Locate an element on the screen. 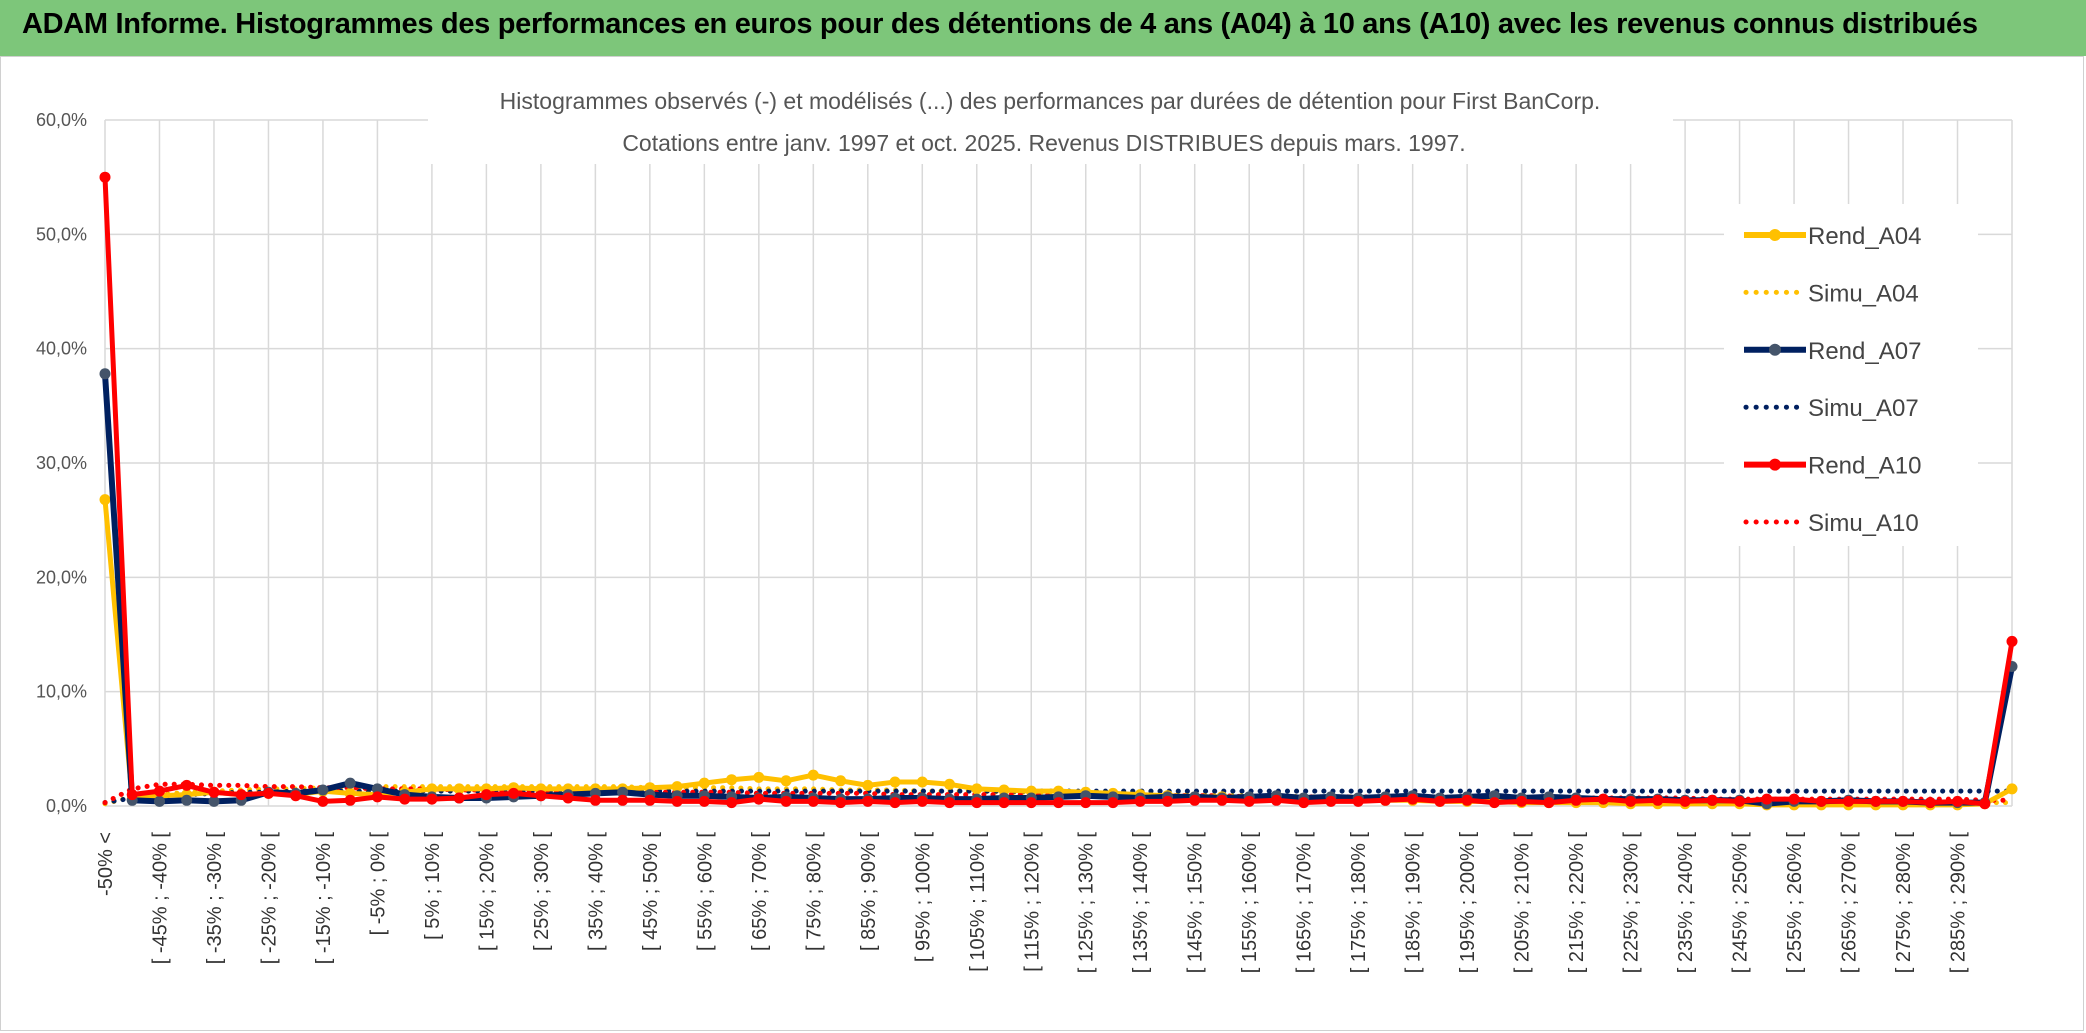 The height and width of the screenshot is (1033, 2086). legend-label-rend-a07: Rend_A07 is located at coordinates (1864, 351).